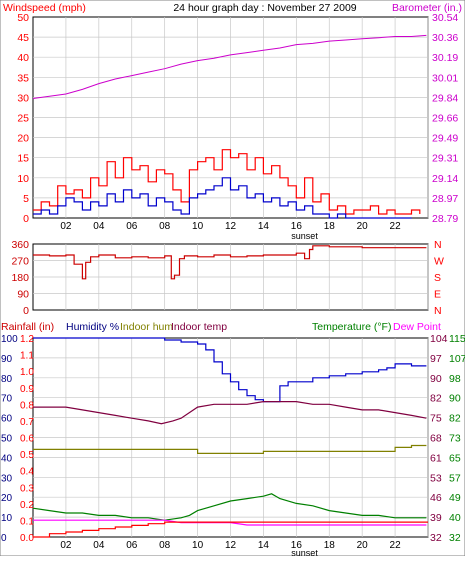 This screenshot has width=465, height=561. What do you see at coordinates (7, 498) in the screenshot?
I see `humidity-tick-label: 20` at bounding box center [7, 498].